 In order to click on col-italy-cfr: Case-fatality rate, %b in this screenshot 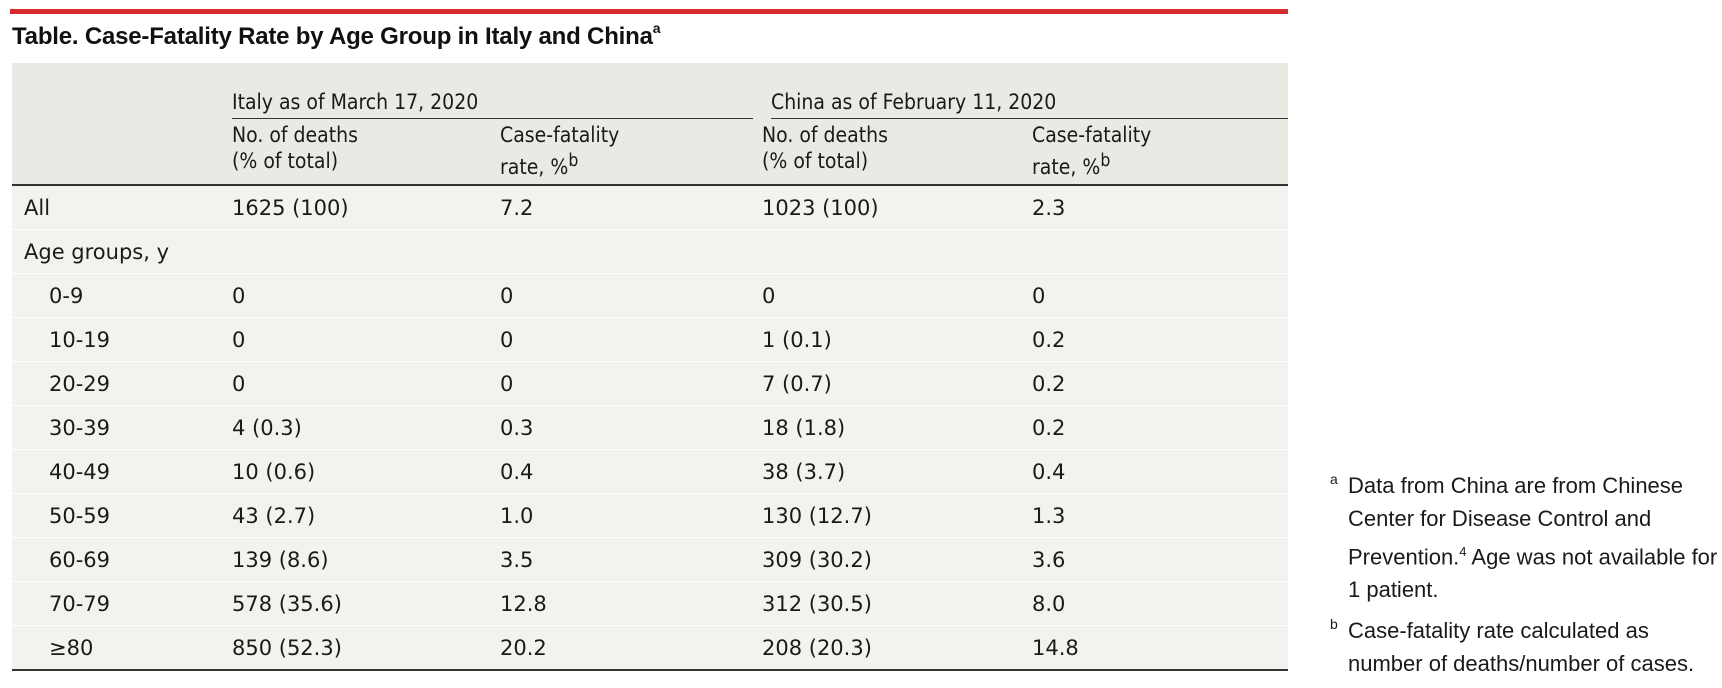, I will do `click(631, 152)`.